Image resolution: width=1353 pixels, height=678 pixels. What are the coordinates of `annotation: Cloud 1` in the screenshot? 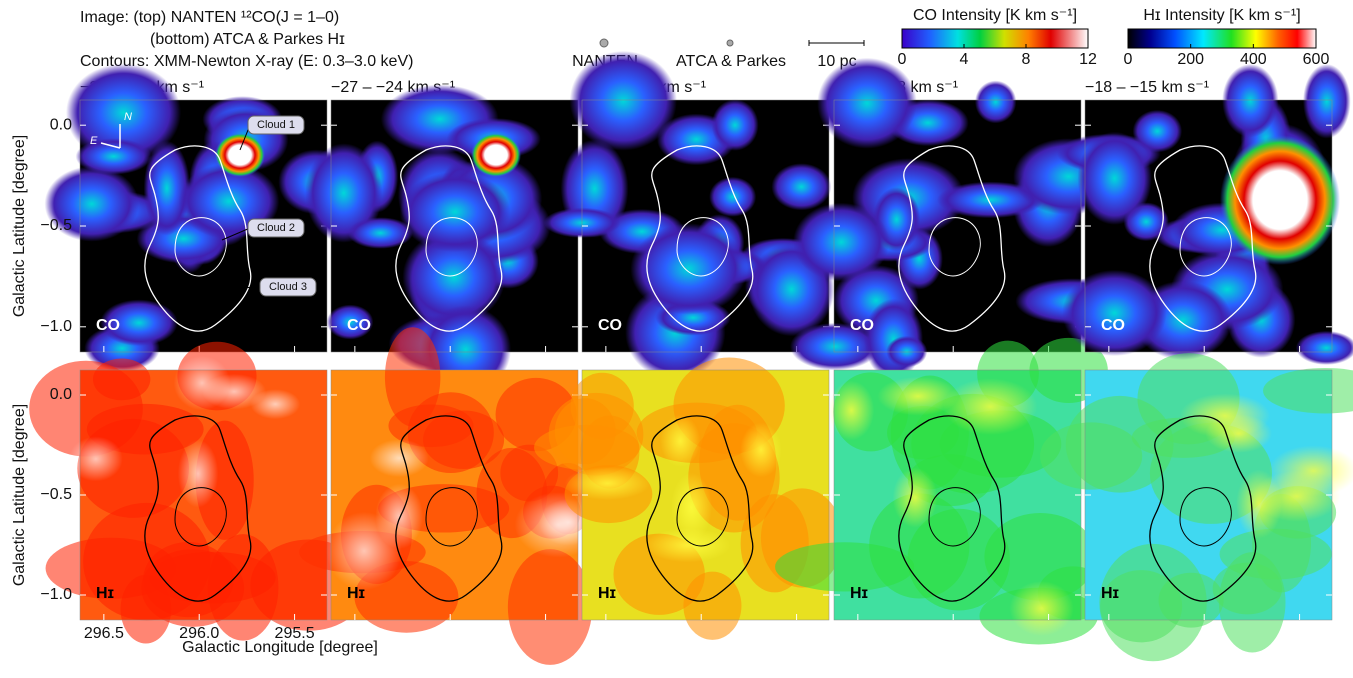 It's located at (276, 125).